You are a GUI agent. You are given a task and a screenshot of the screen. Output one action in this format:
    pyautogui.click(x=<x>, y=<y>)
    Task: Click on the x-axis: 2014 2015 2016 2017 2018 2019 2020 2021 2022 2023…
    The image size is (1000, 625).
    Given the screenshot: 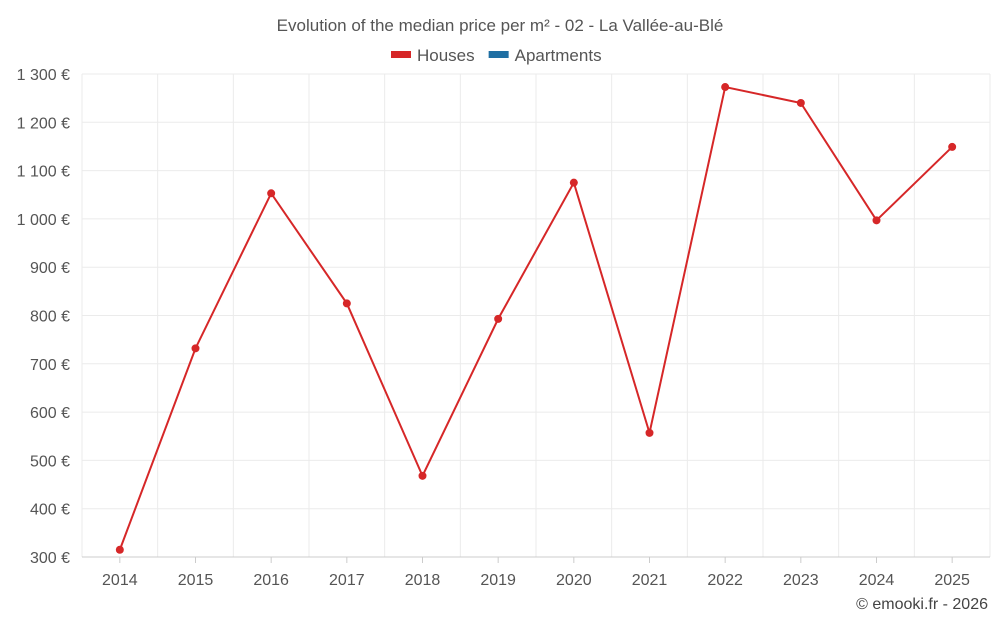 What is the action you would take?
    pyautogui.click(x=536, y=573)
    